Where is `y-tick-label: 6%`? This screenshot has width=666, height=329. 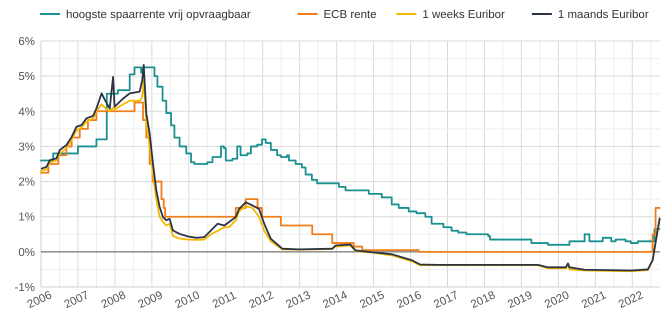
y-tick-label: 6% is located at coordinates (26, 42).